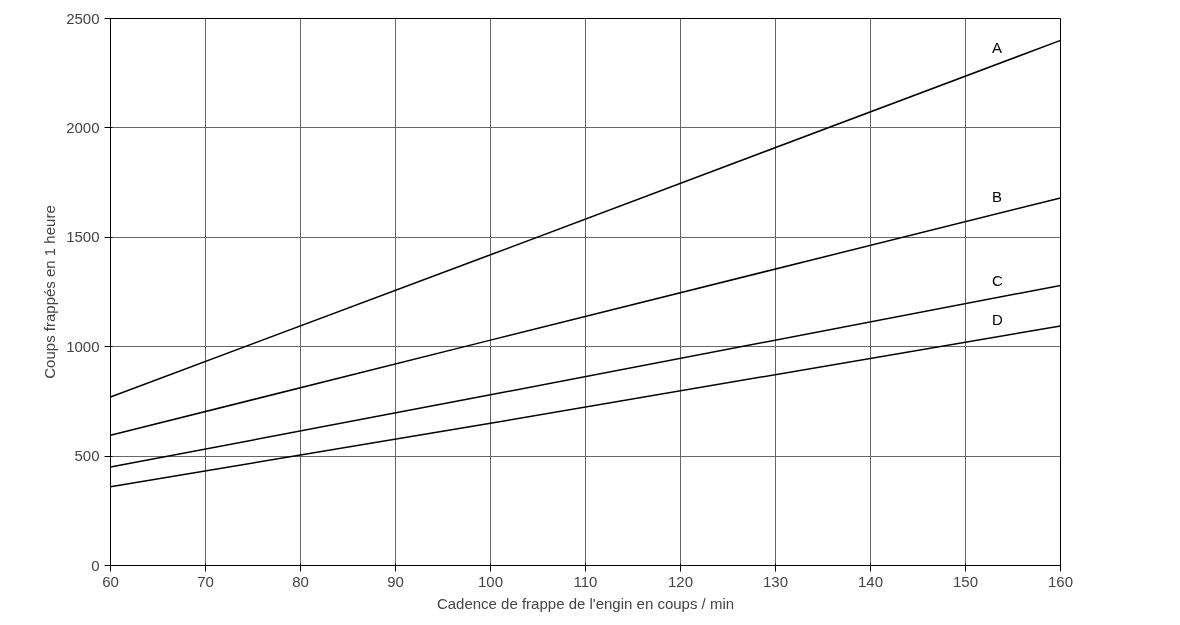 Image resolution: width=1180 pixels, height=625 pixels. Describe the element at coordinates (998, 319) in the screenshot. I see `series-label: D` at that location.